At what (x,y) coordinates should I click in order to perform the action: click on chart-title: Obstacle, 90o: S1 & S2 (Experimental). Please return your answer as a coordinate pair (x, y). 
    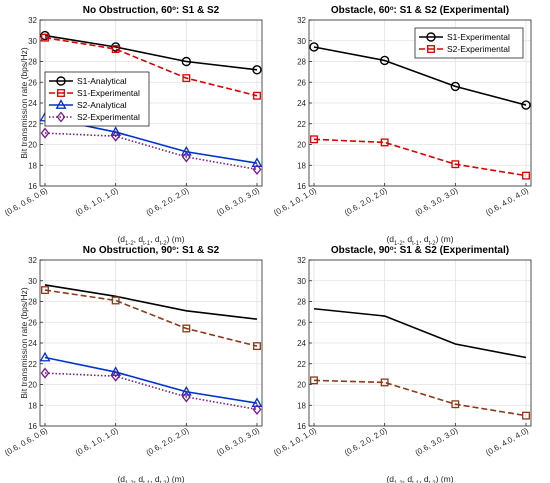
    Looking at the image, I should click on (420, 250).